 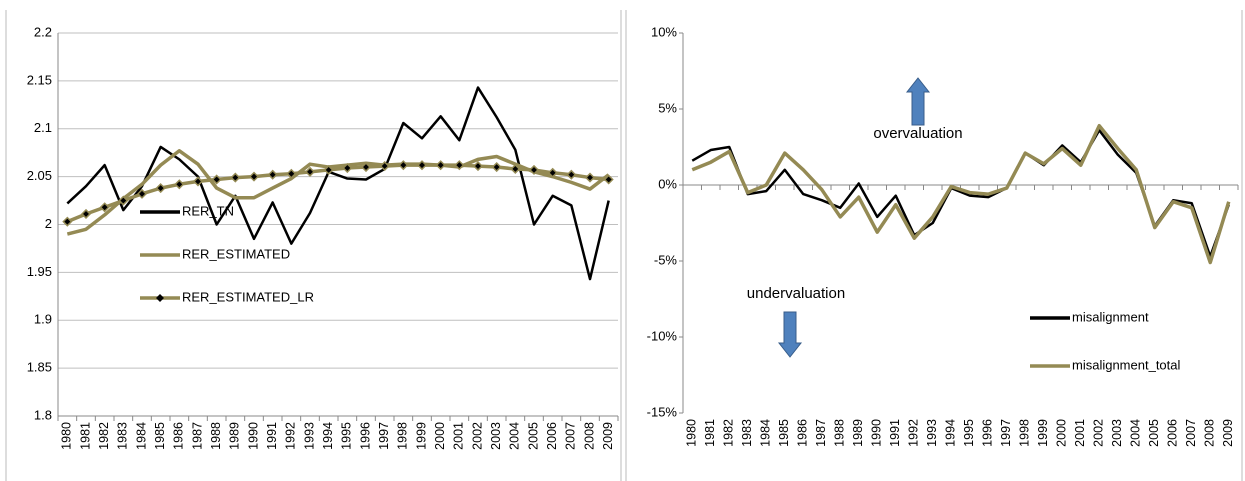 I want to click on x-tick-label: 2004, so click(x=515, y=436).